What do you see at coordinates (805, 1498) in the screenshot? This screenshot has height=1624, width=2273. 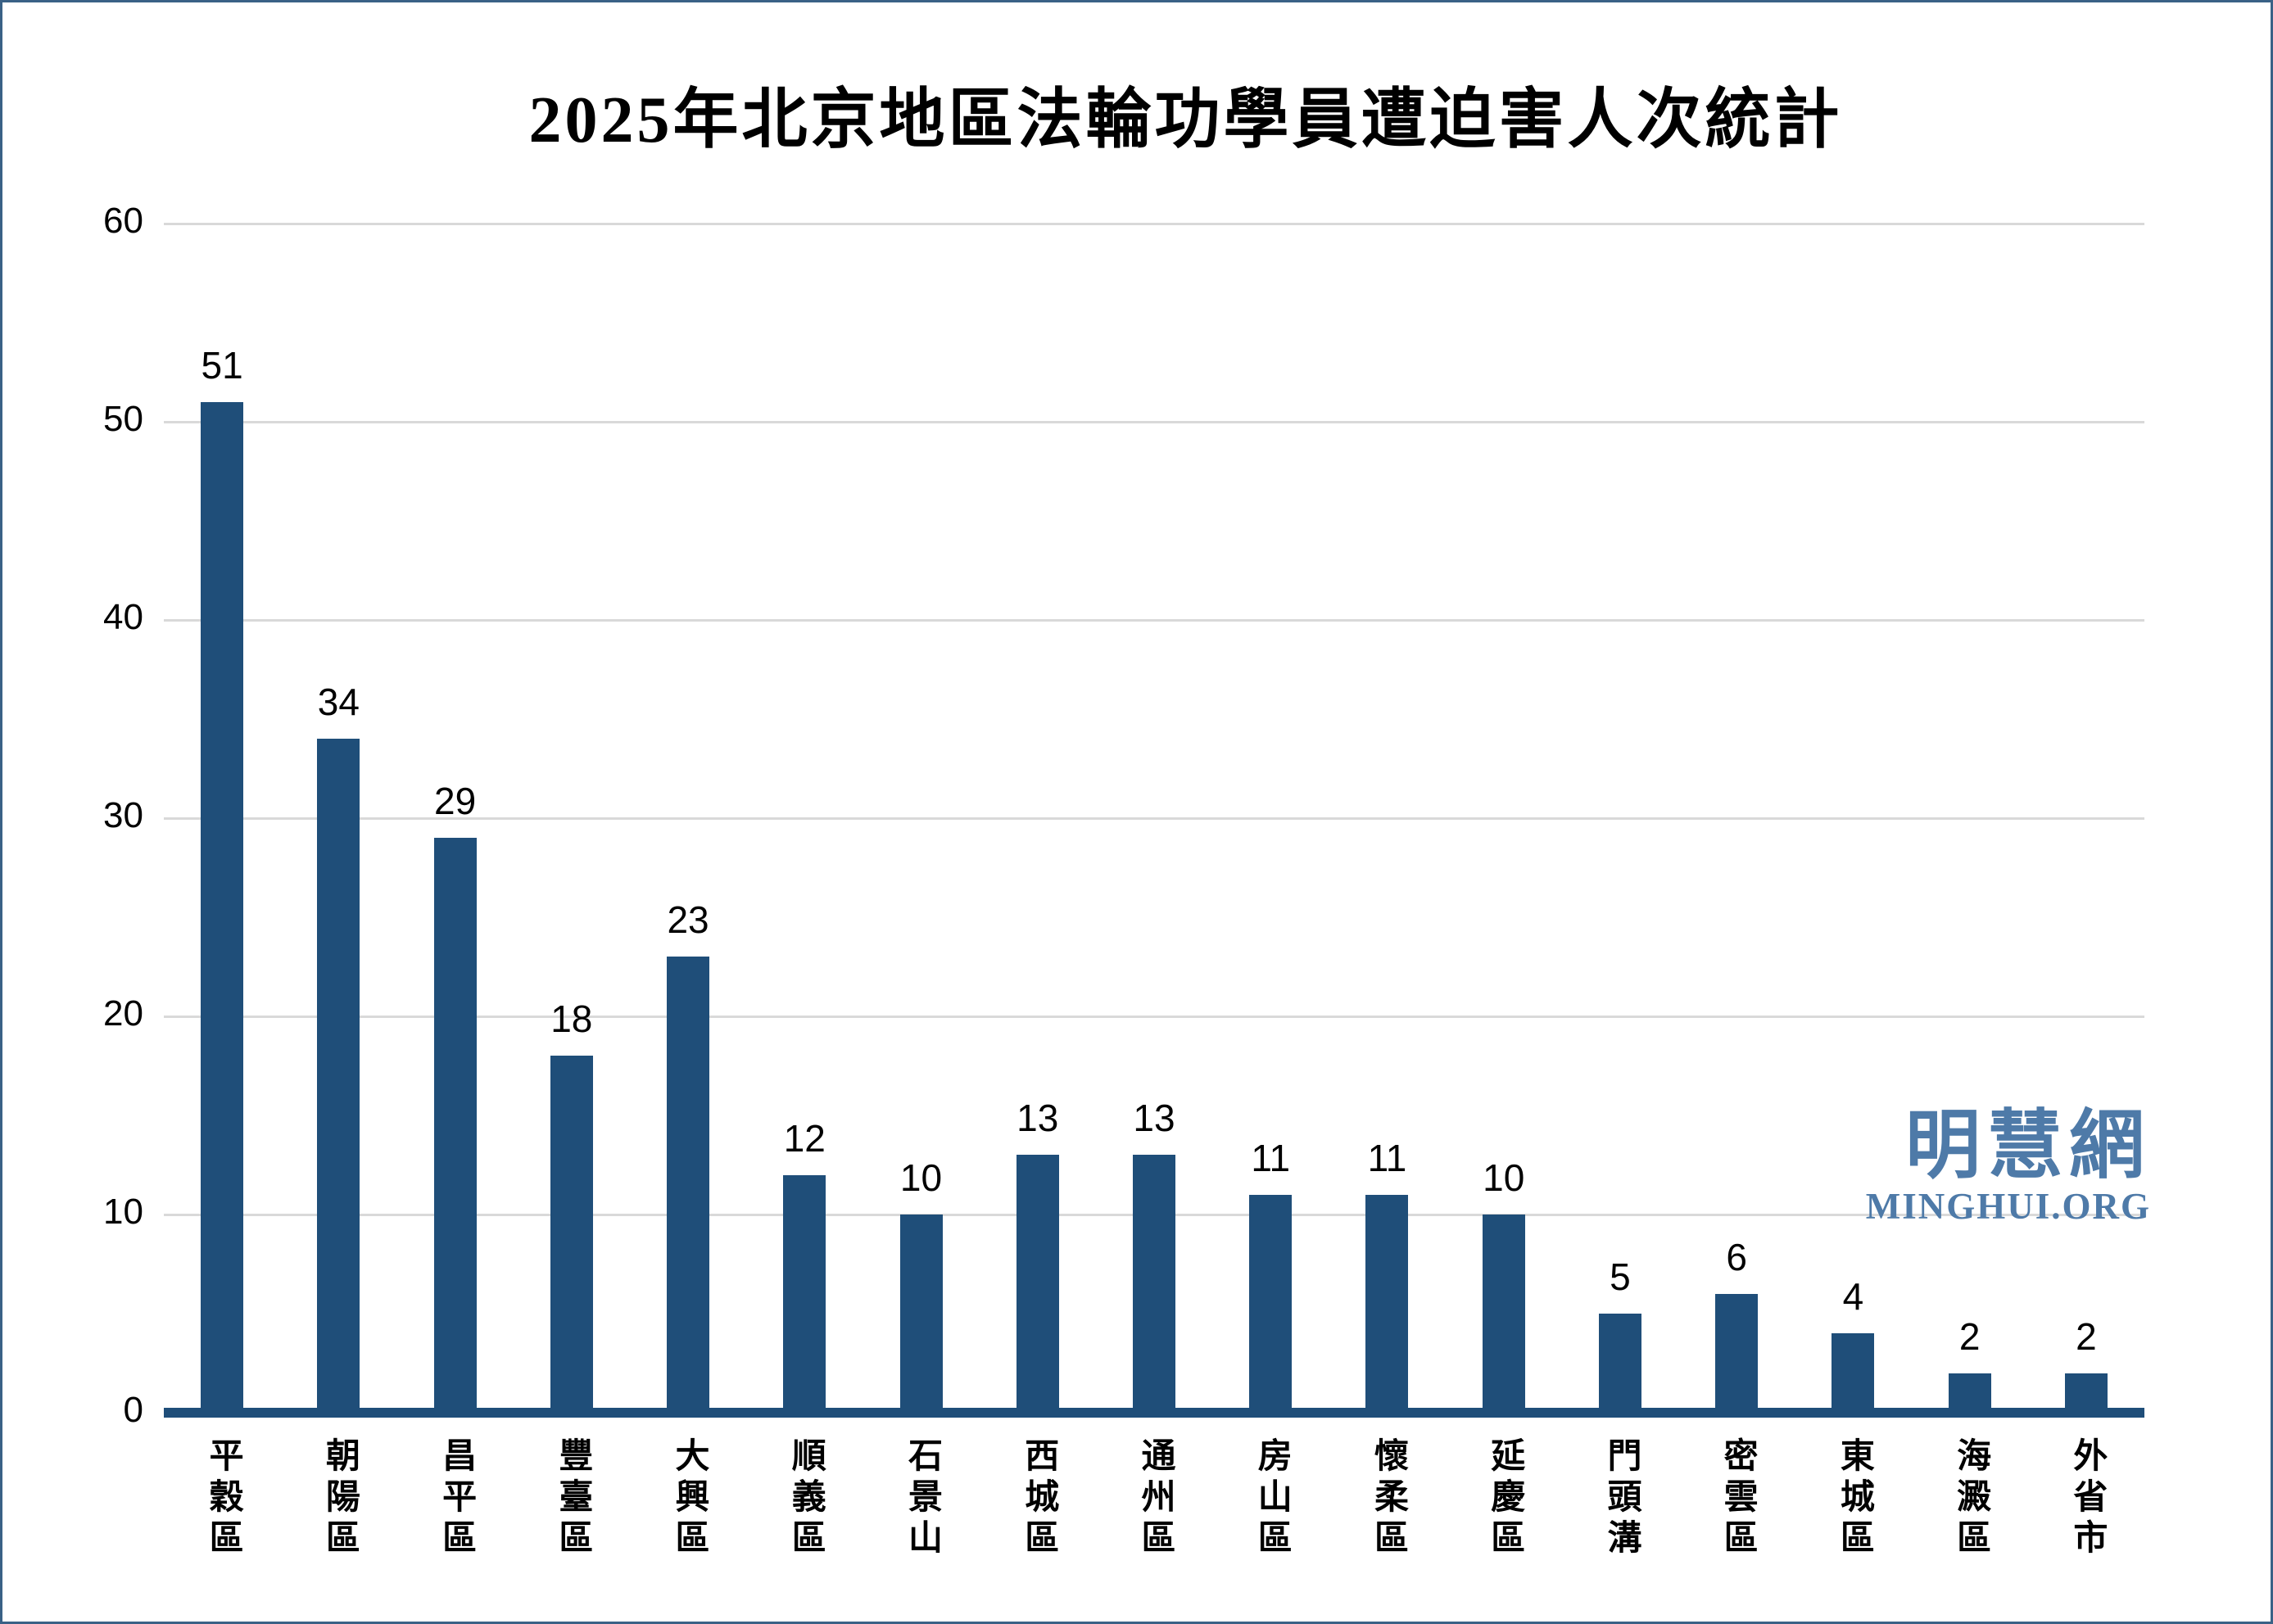 I see `x-axis-label: 順義區` at bounding box center [805, 1498].